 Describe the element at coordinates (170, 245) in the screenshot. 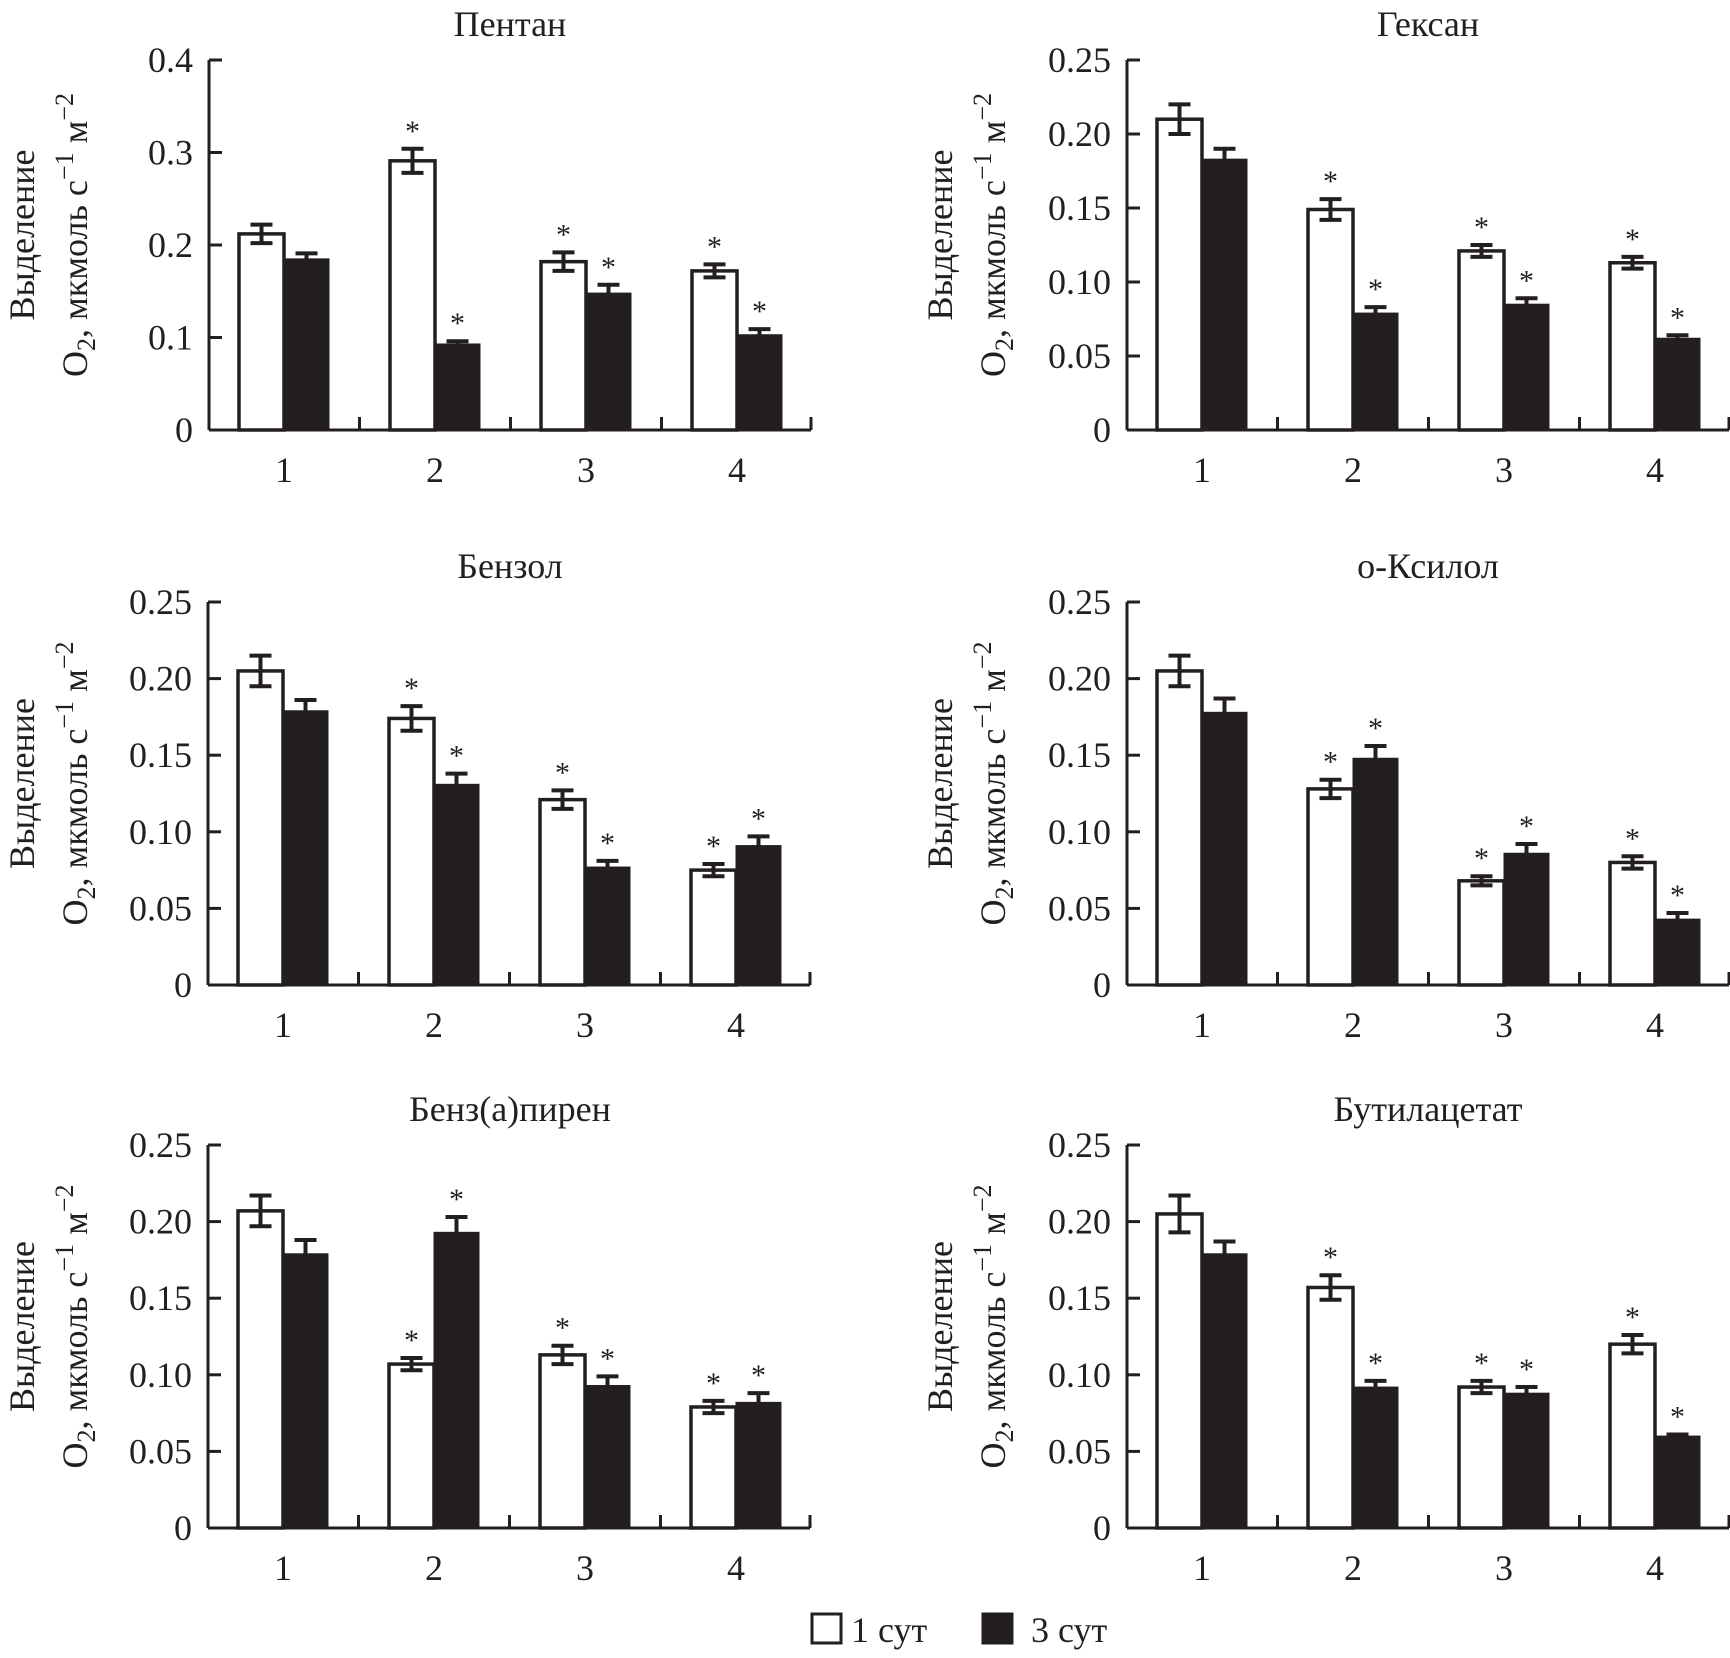

I see `y-tick-label: 0.2` at that location.